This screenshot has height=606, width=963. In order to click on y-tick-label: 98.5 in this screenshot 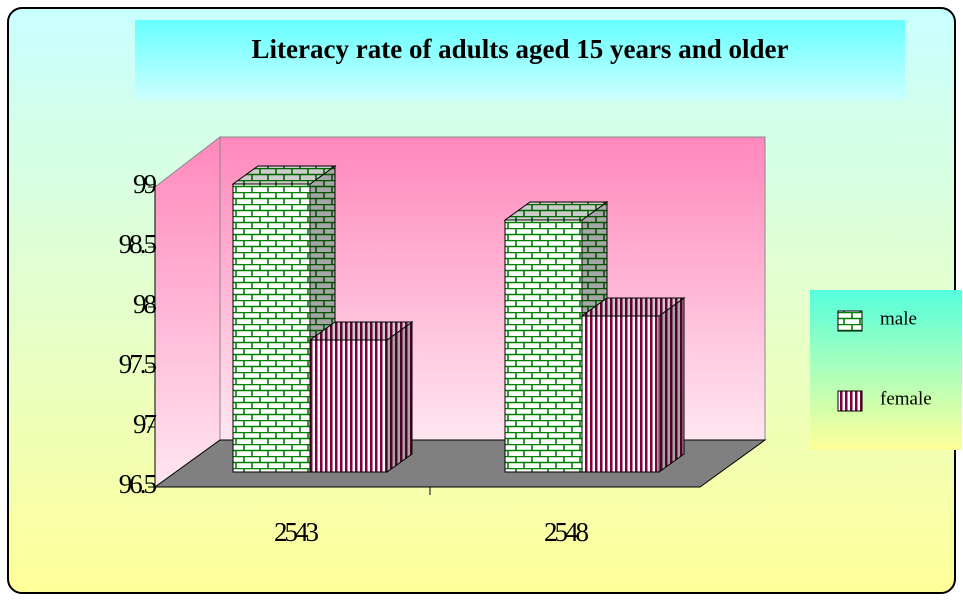, I will do `click(138, 244)`.